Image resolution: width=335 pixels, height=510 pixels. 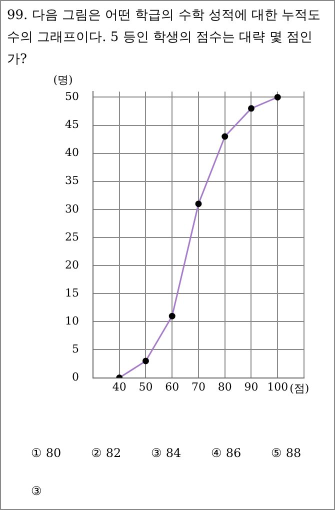 I want to click on y-tick-label: 40, so click(x=71, y=153).